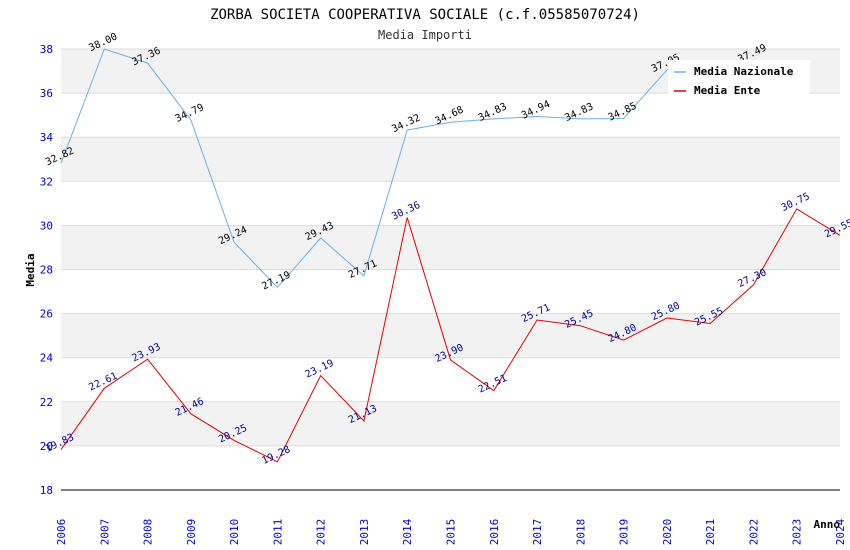 The height and width of the screenshot is (550, 850). Describe the element at coordinates (797, 532) in the screenshot. I see `x-tick-label: 2023` at that location.